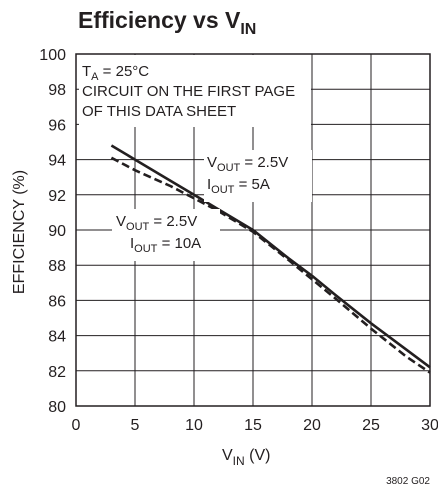  I want to click on x-axis-label-sub: IN, so click(239, 461).